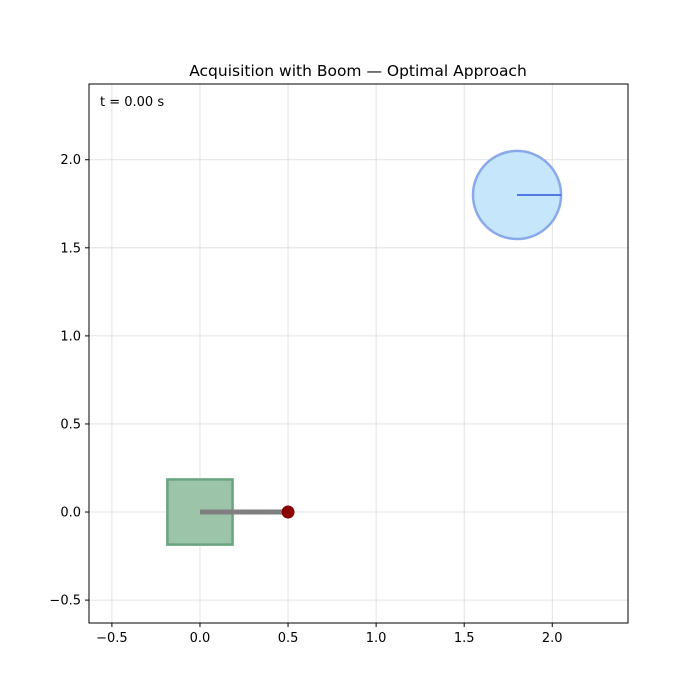 The height and width of the screenshot is (700, 700). Describe the element at coordinates (70, 160) in the screenshot. I see `y-tick-label: 2.0` at that location.